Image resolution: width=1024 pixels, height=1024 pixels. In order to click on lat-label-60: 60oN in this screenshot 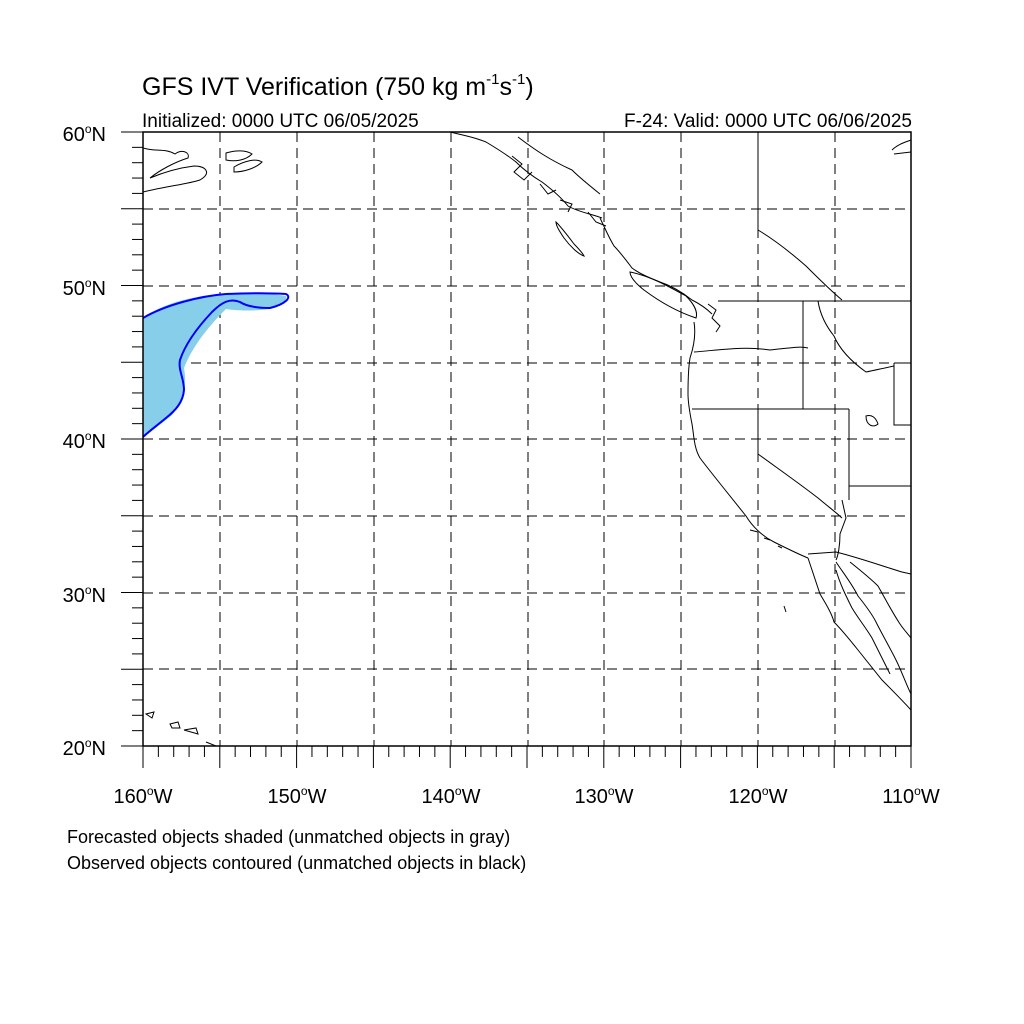, I will do `click(84, 134)`.